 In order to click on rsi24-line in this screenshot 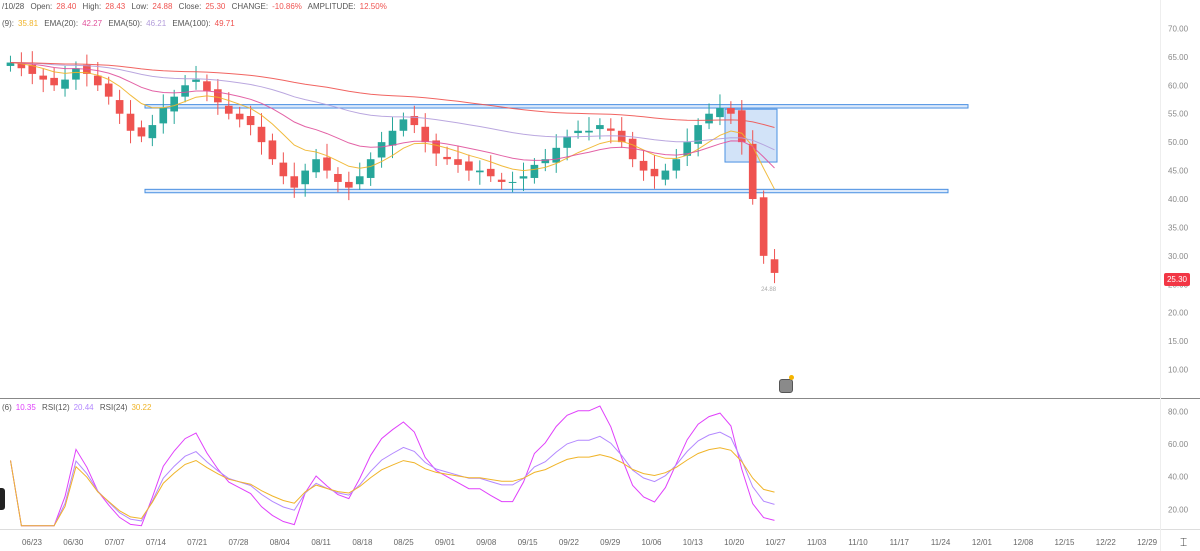, I will do `click(392, 487)`.